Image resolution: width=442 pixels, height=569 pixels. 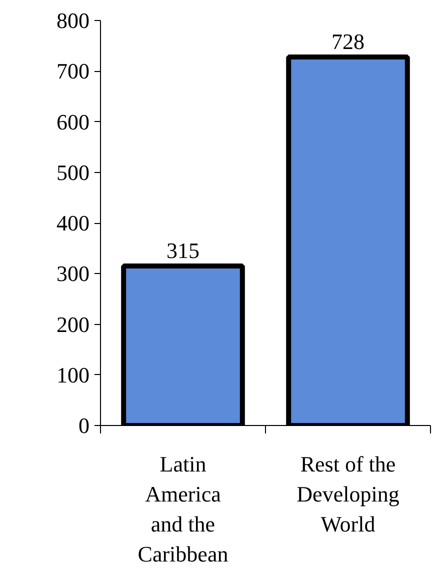 I want to click on y-tick-label: 0, so click(x=84, y=425).